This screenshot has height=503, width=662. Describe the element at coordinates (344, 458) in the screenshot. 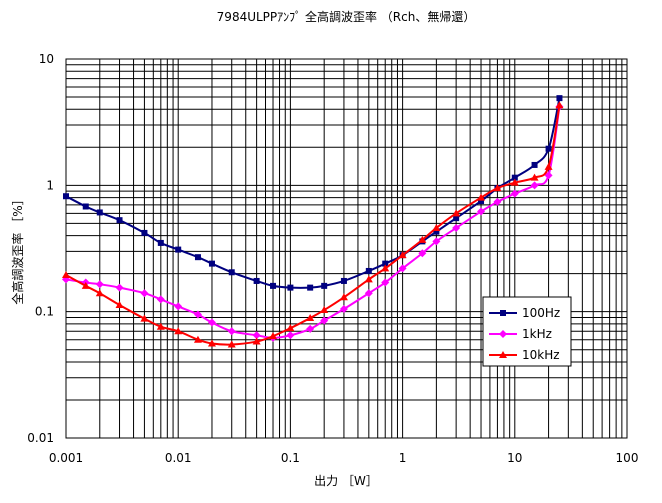

I see `x-axis: 0.001 0.01 0.1 1 10 100` at that location.